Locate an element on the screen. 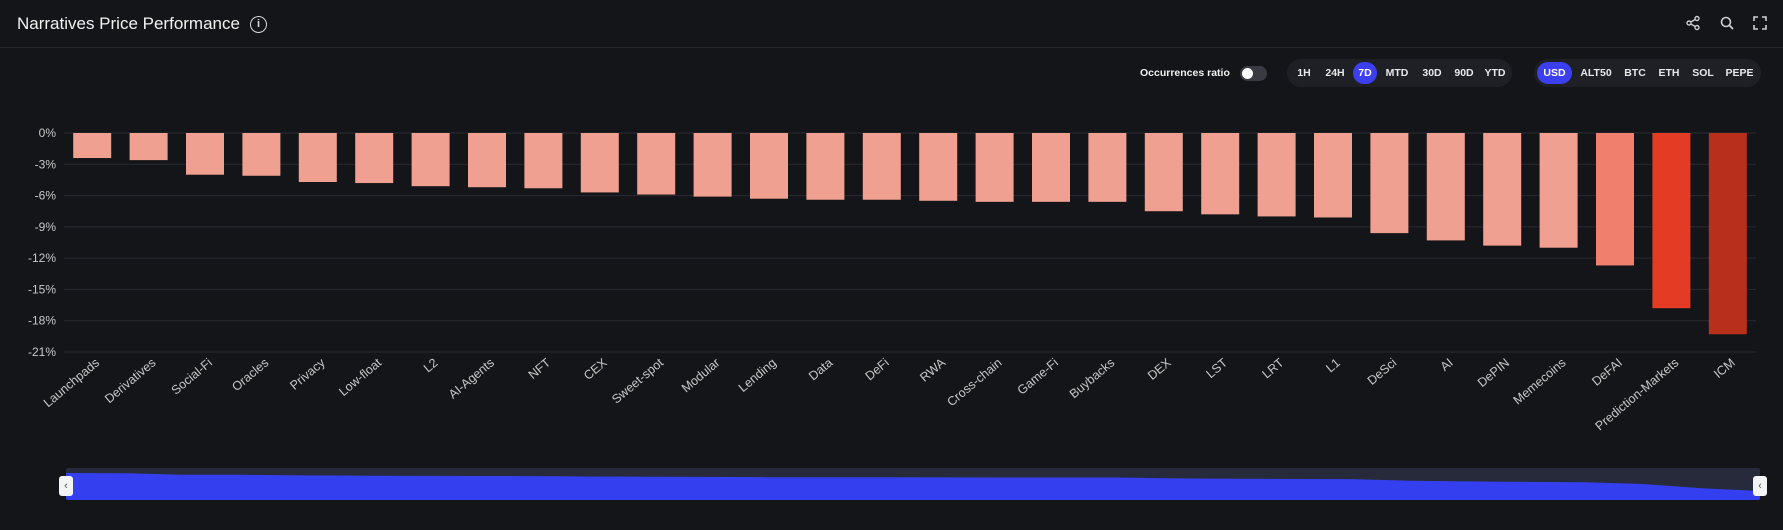 This screenshot has width=1783, height=530. x-tick-label: AI is located at coordinates (1447, 365).